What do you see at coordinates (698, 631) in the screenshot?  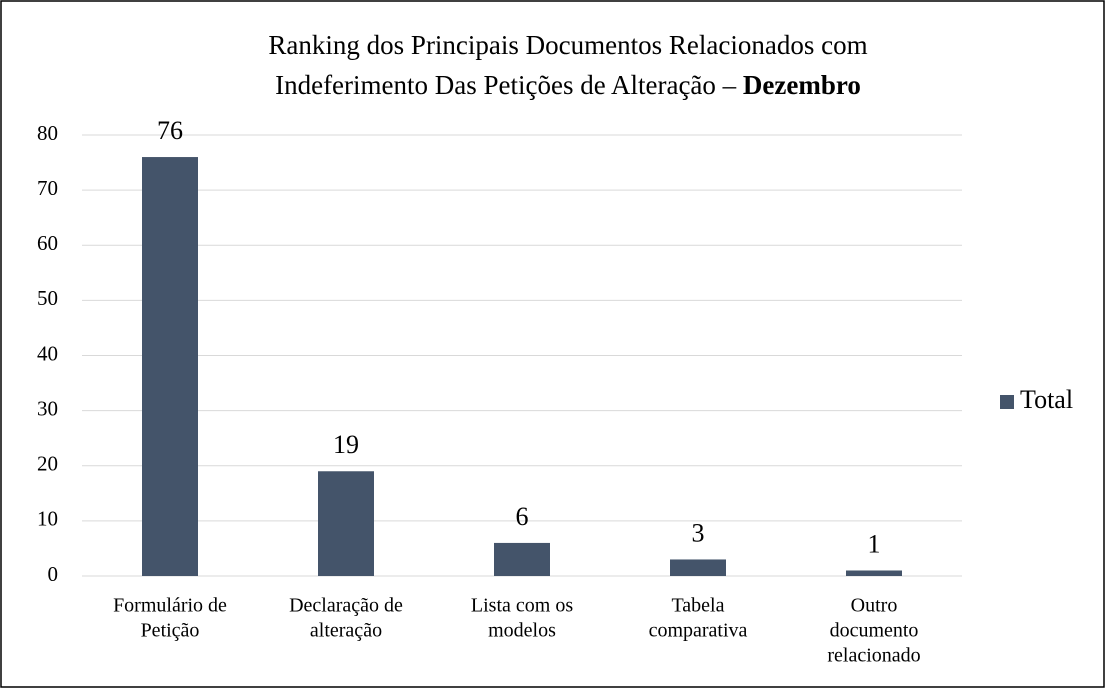 I see `x-tick-label: comparativa` at bounding box center [698, 631].